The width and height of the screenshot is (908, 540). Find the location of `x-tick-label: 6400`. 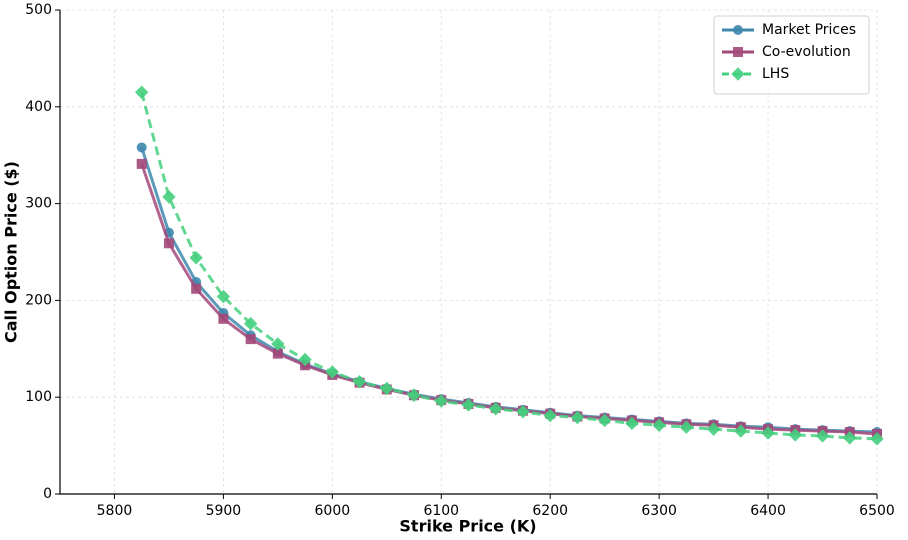

x-tick-label: 6400 is located at coordinates (768, 511).